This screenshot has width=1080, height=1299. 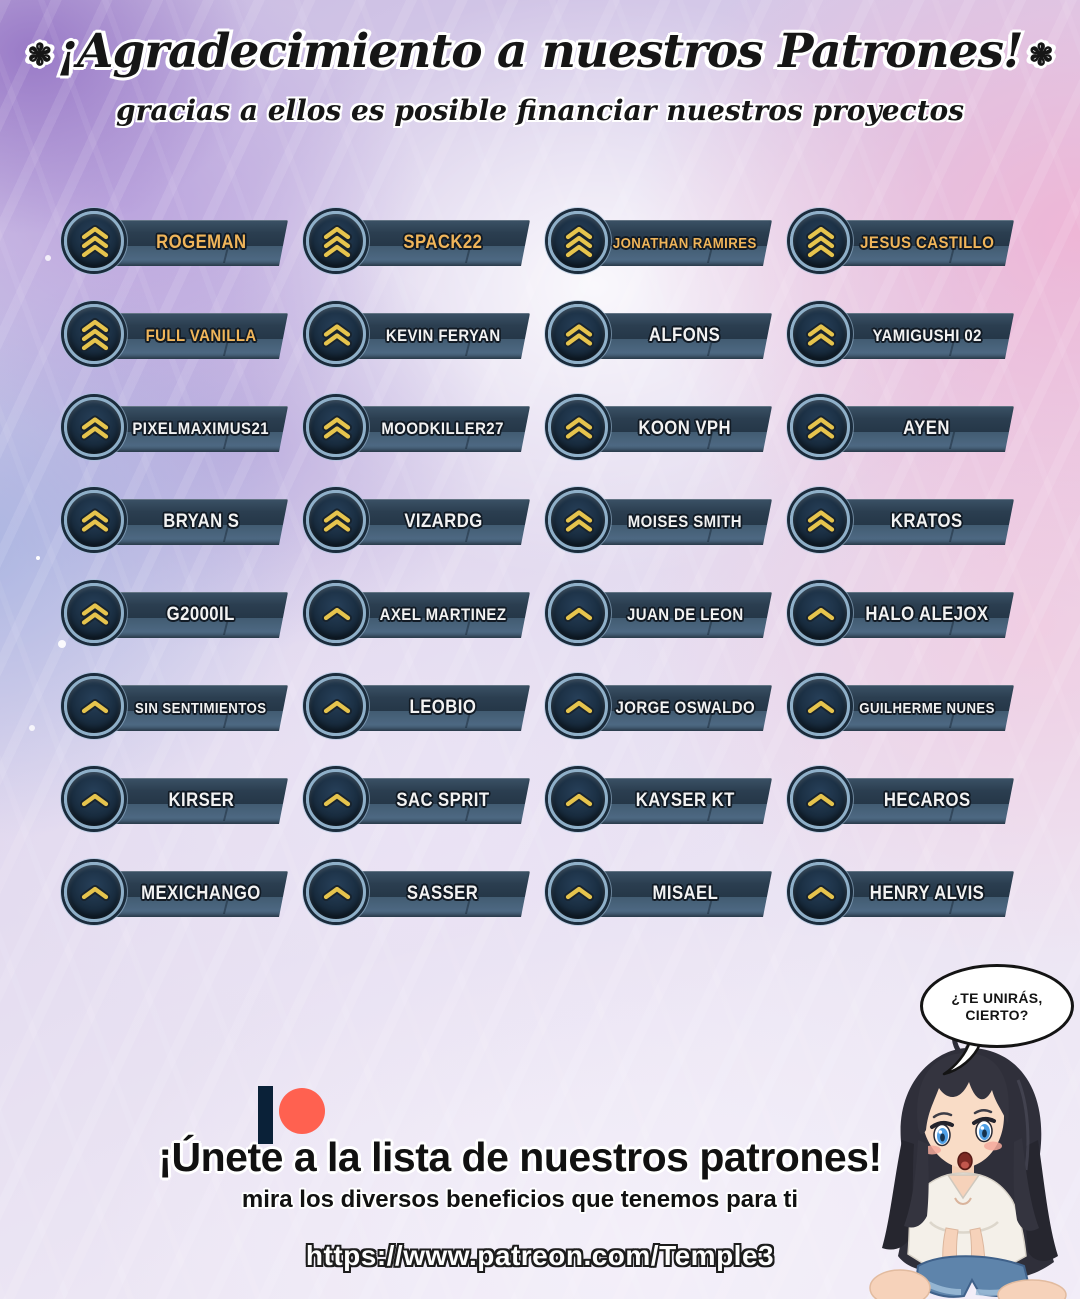 I want to click on patron-badge: KIRSER, so click(x=177, y=801).